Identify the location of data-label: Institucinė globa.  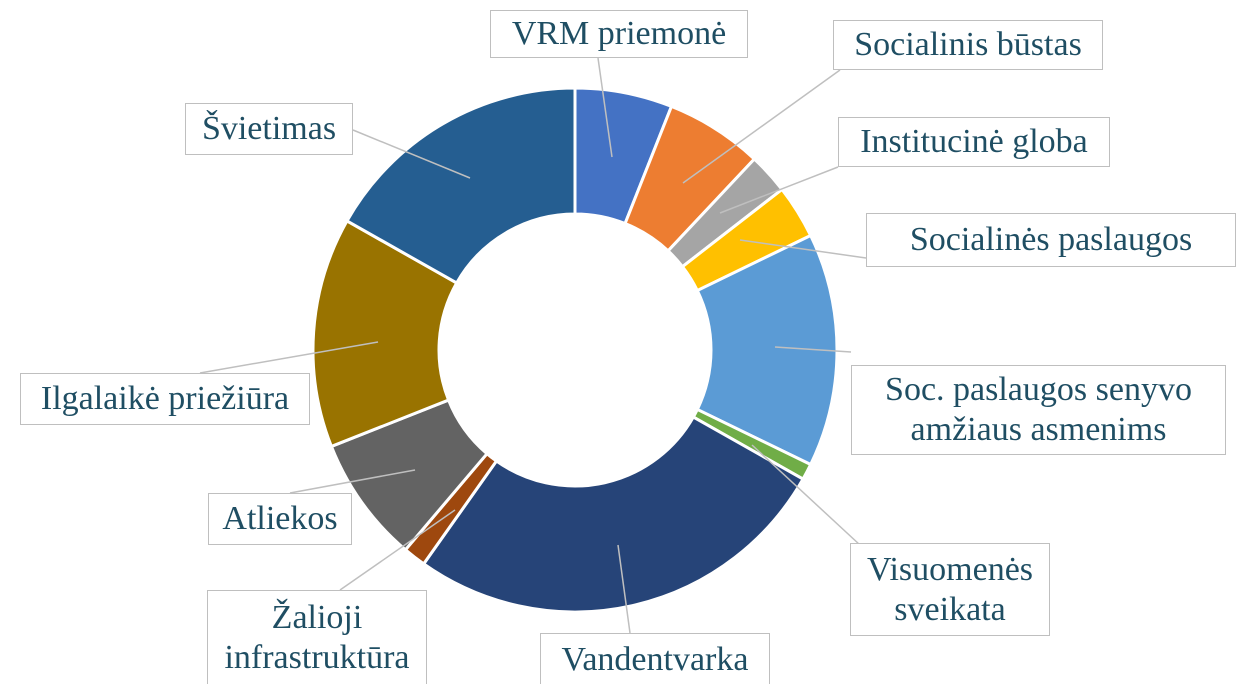
(974, 142).